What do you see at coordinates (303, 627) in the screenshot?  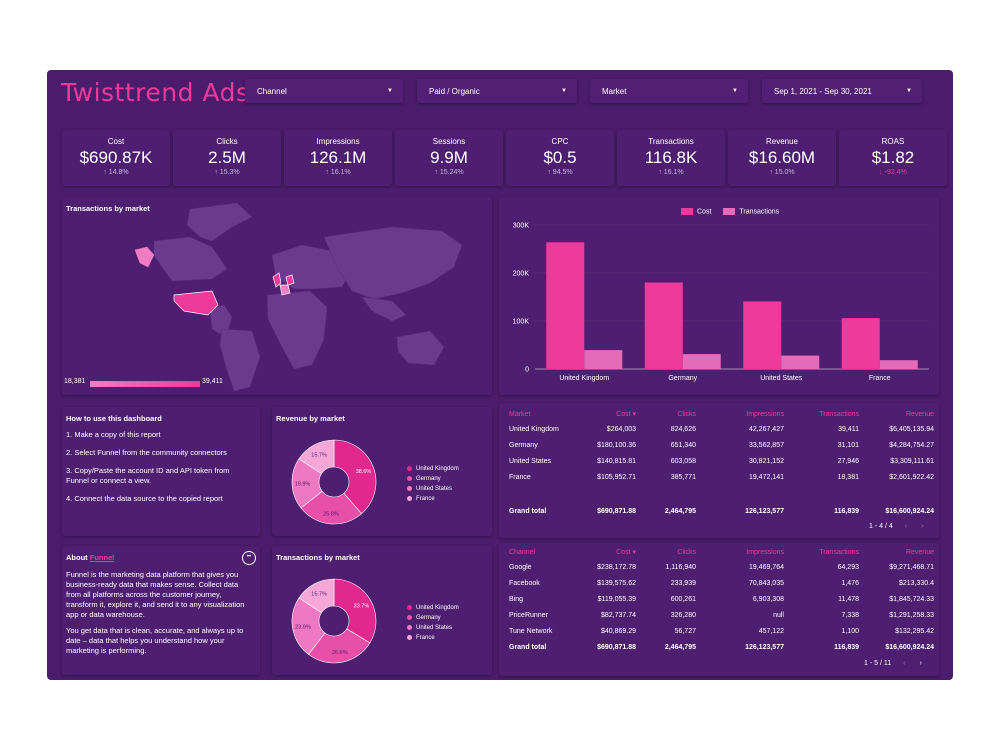 I see `pie-slice-label: 23.9%` at bounding box center [303, 627].